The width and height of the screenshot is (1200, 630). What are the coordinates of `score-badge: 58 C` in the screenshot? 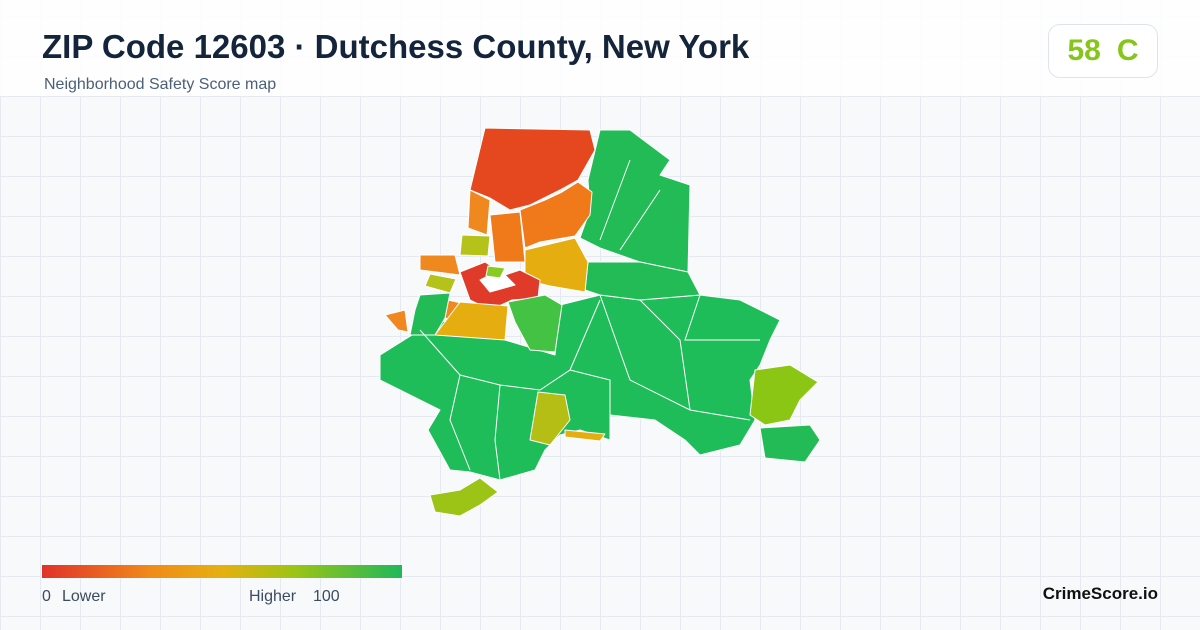 It's located at (1103, 51).